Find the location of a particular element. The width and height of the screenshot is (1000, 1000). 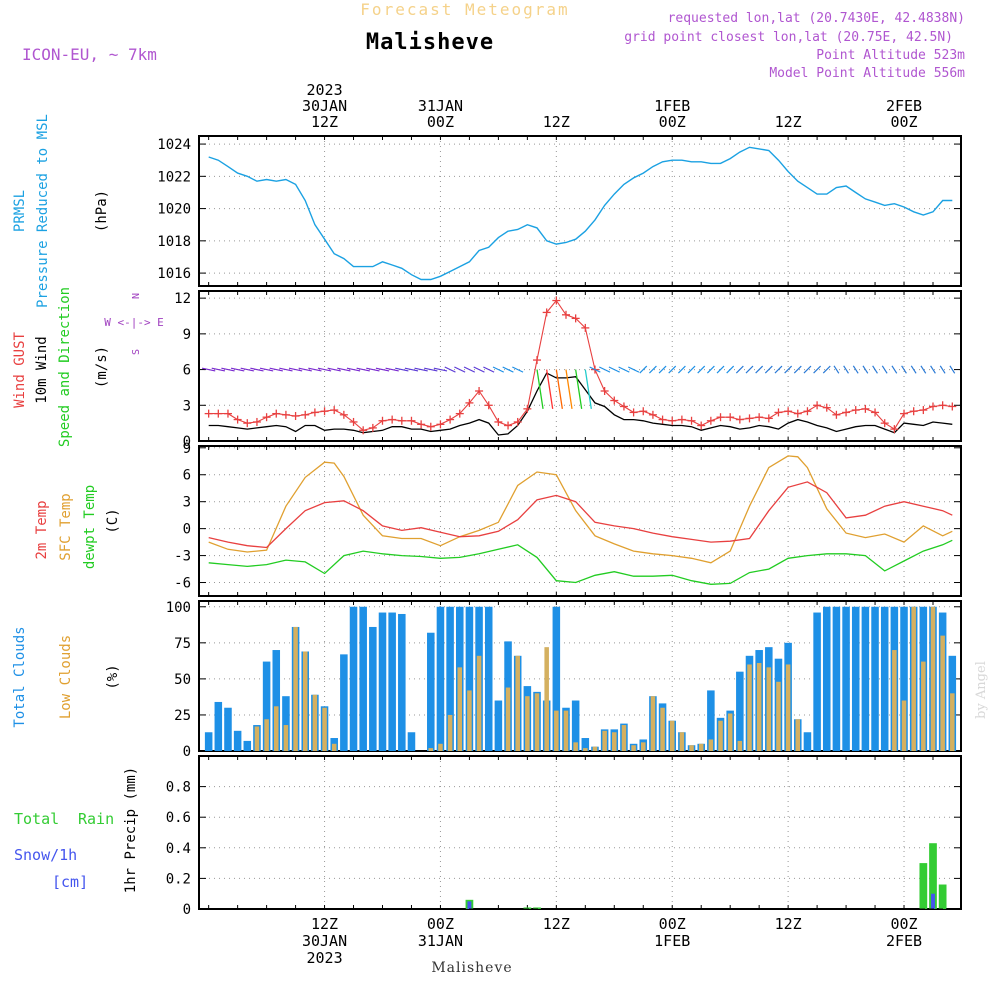

compass-label: N is located at coordinates (136, 296).